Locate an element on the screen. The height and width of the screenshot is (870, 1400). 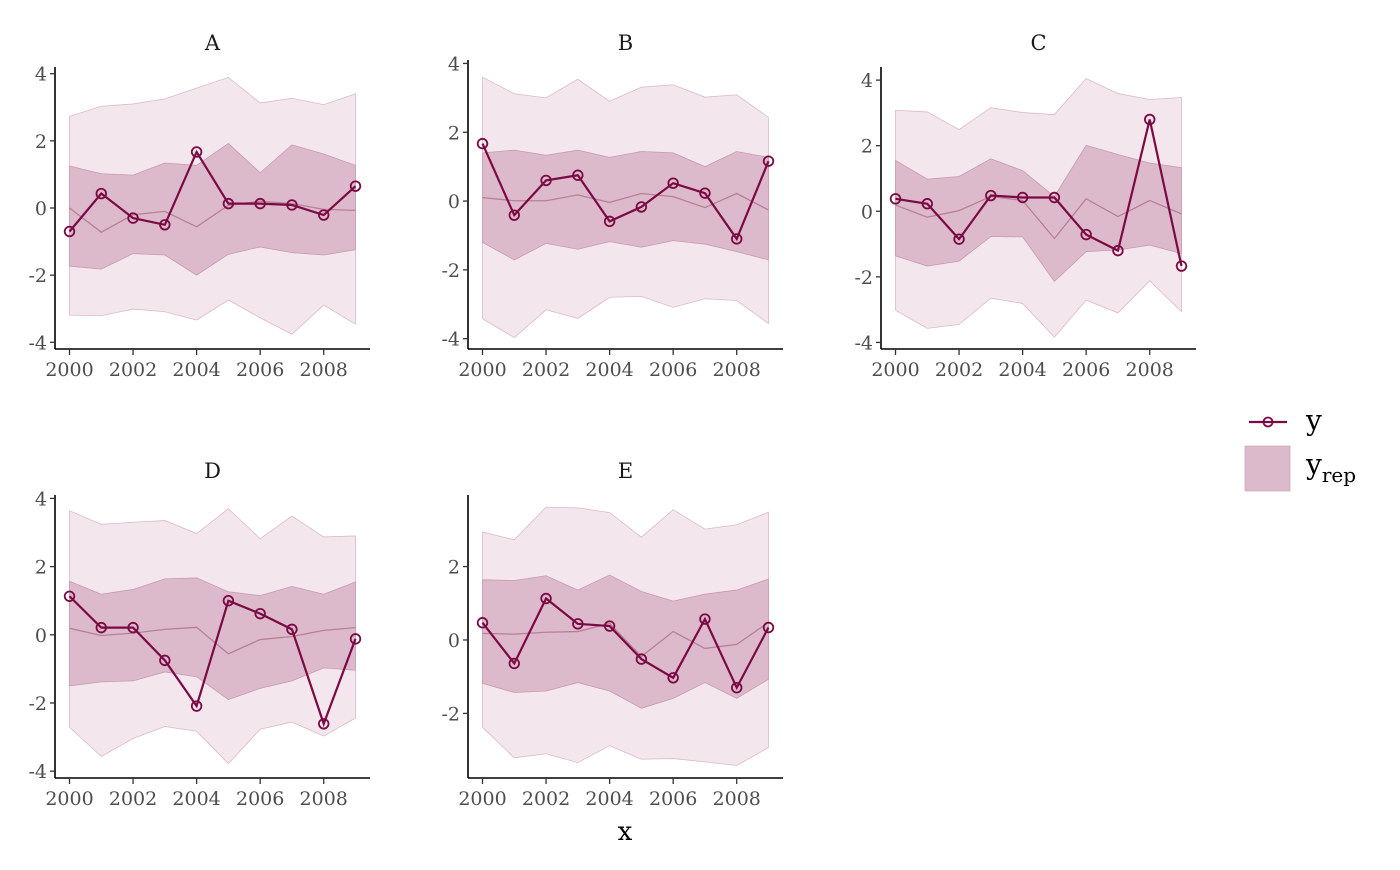
panel-d: 4 2 0 -2 -4 2000 2002 2004 2006 2008 D is located at coordinates (199, 634).